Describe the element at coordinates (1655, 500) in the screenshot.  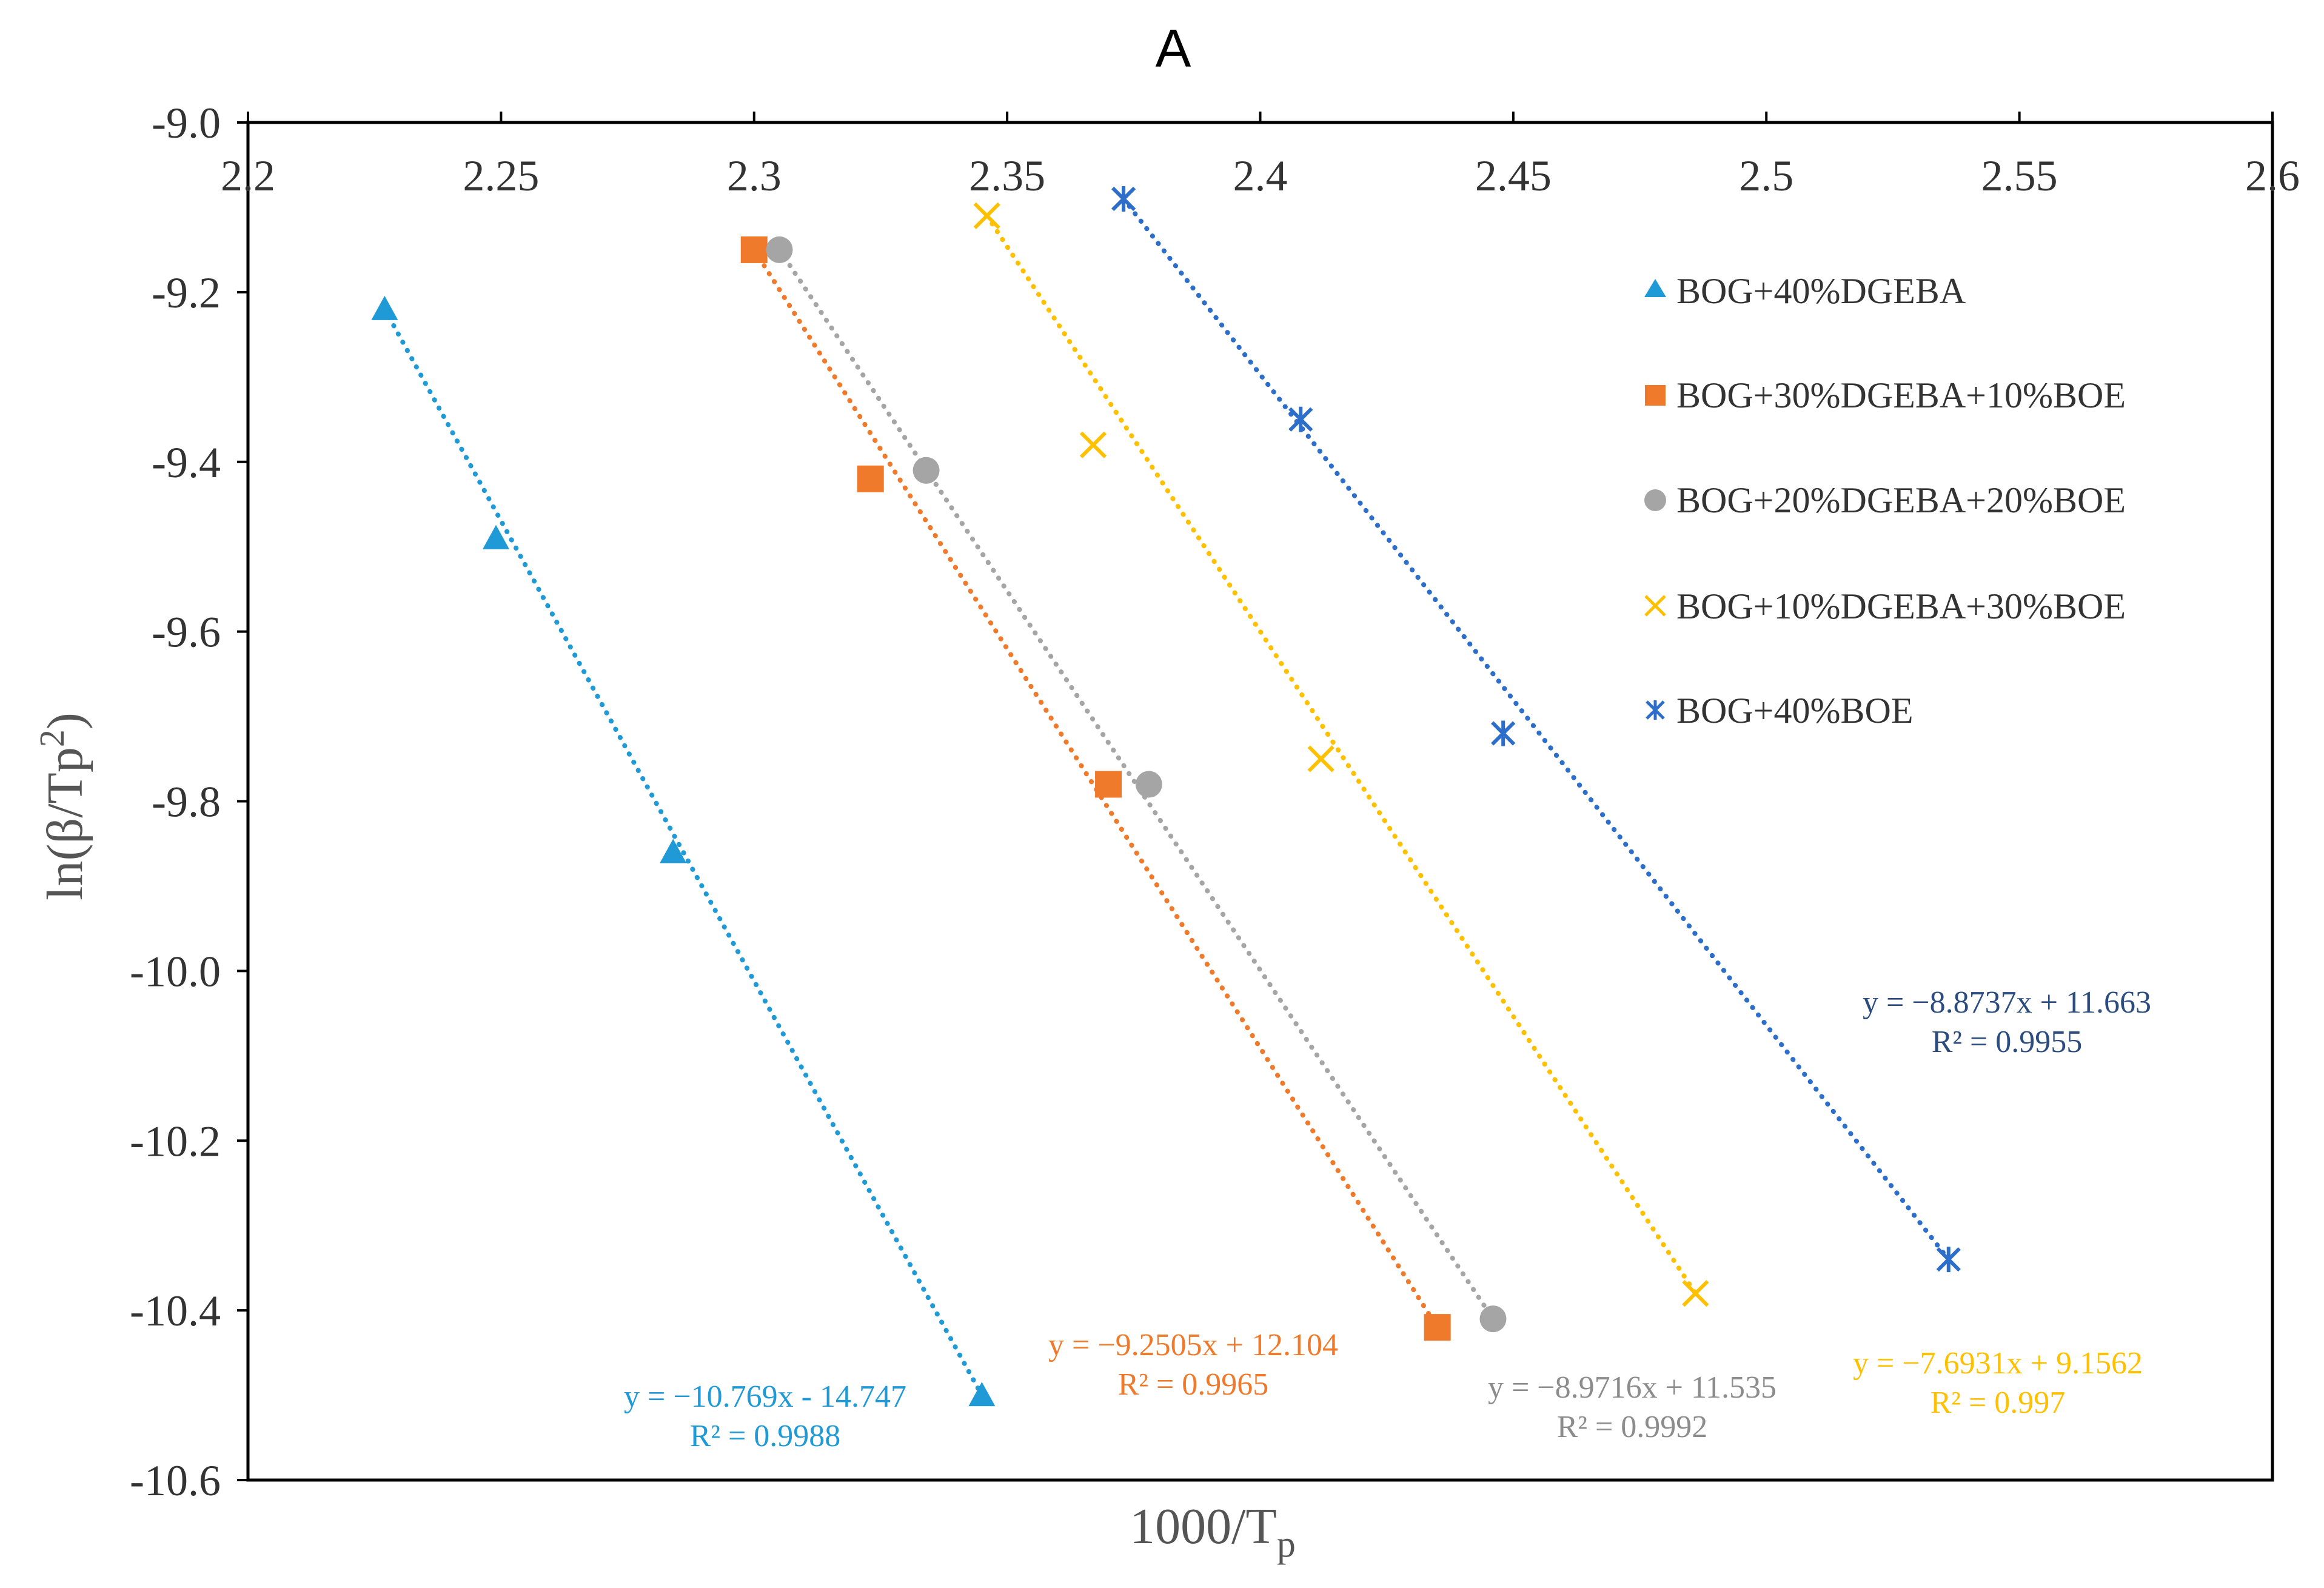
I see `legend-marker-circle` at that location.